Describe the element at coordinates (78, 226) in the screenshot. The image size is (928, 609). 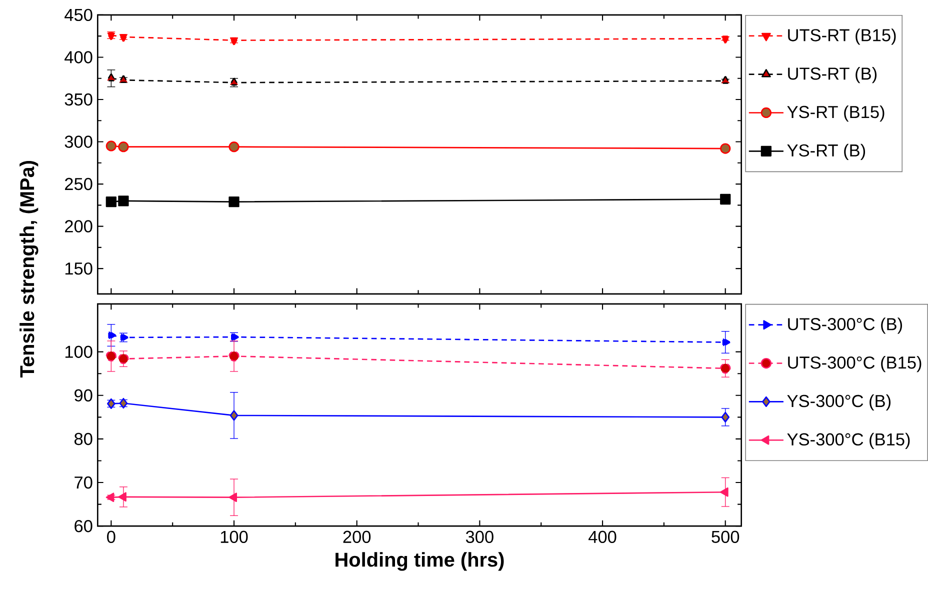
I see `y-tick-label: 200` at that location.